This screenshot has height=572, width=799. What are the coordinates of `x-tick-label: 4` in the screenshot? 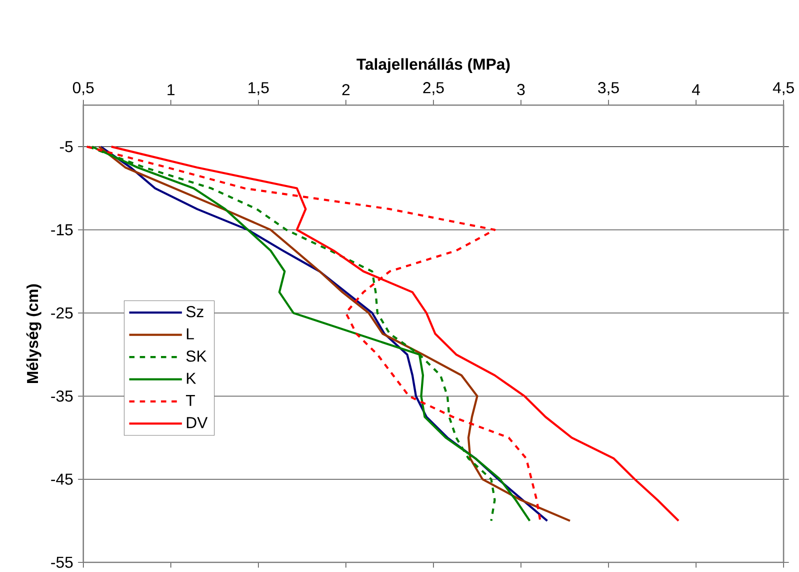 It's located at (696, 90).